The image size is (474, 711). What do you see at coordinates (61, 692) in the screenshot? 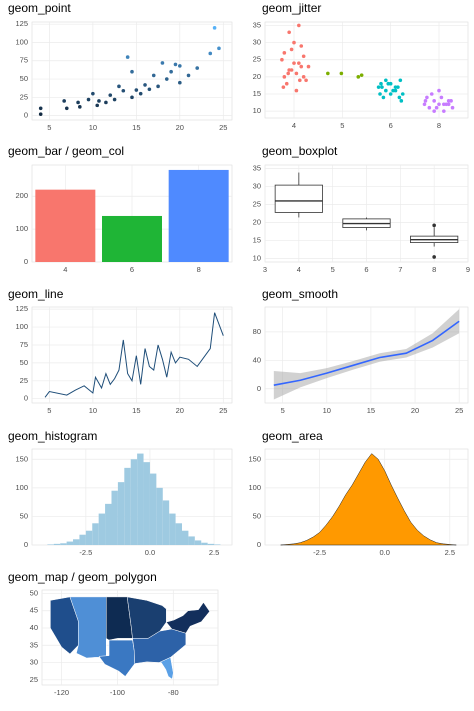
I see `x-tick-label: -120` at bounding box center [61, 692].